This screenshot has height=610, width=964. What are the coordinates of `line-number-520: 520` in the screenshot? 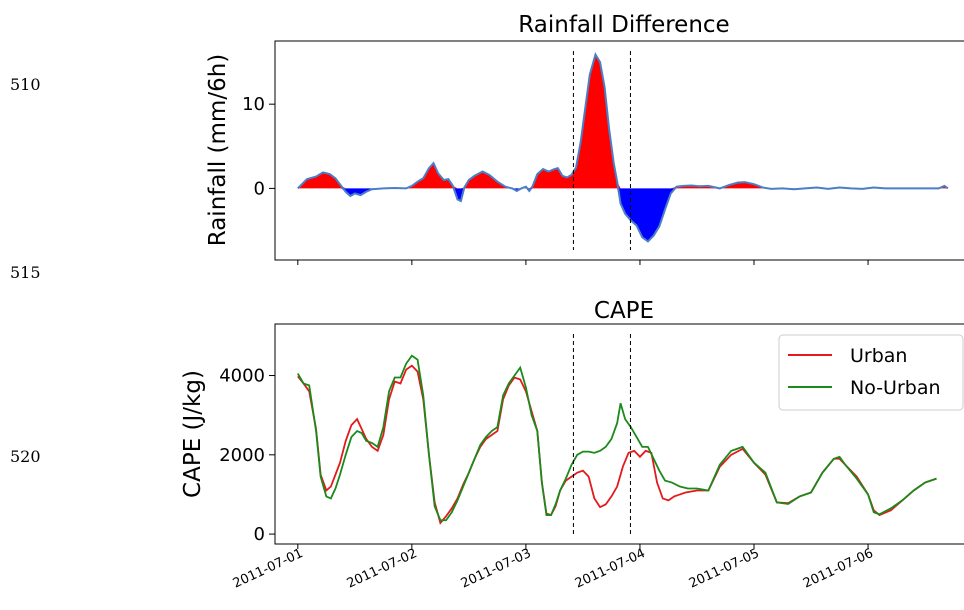 It's located at (25, 456).